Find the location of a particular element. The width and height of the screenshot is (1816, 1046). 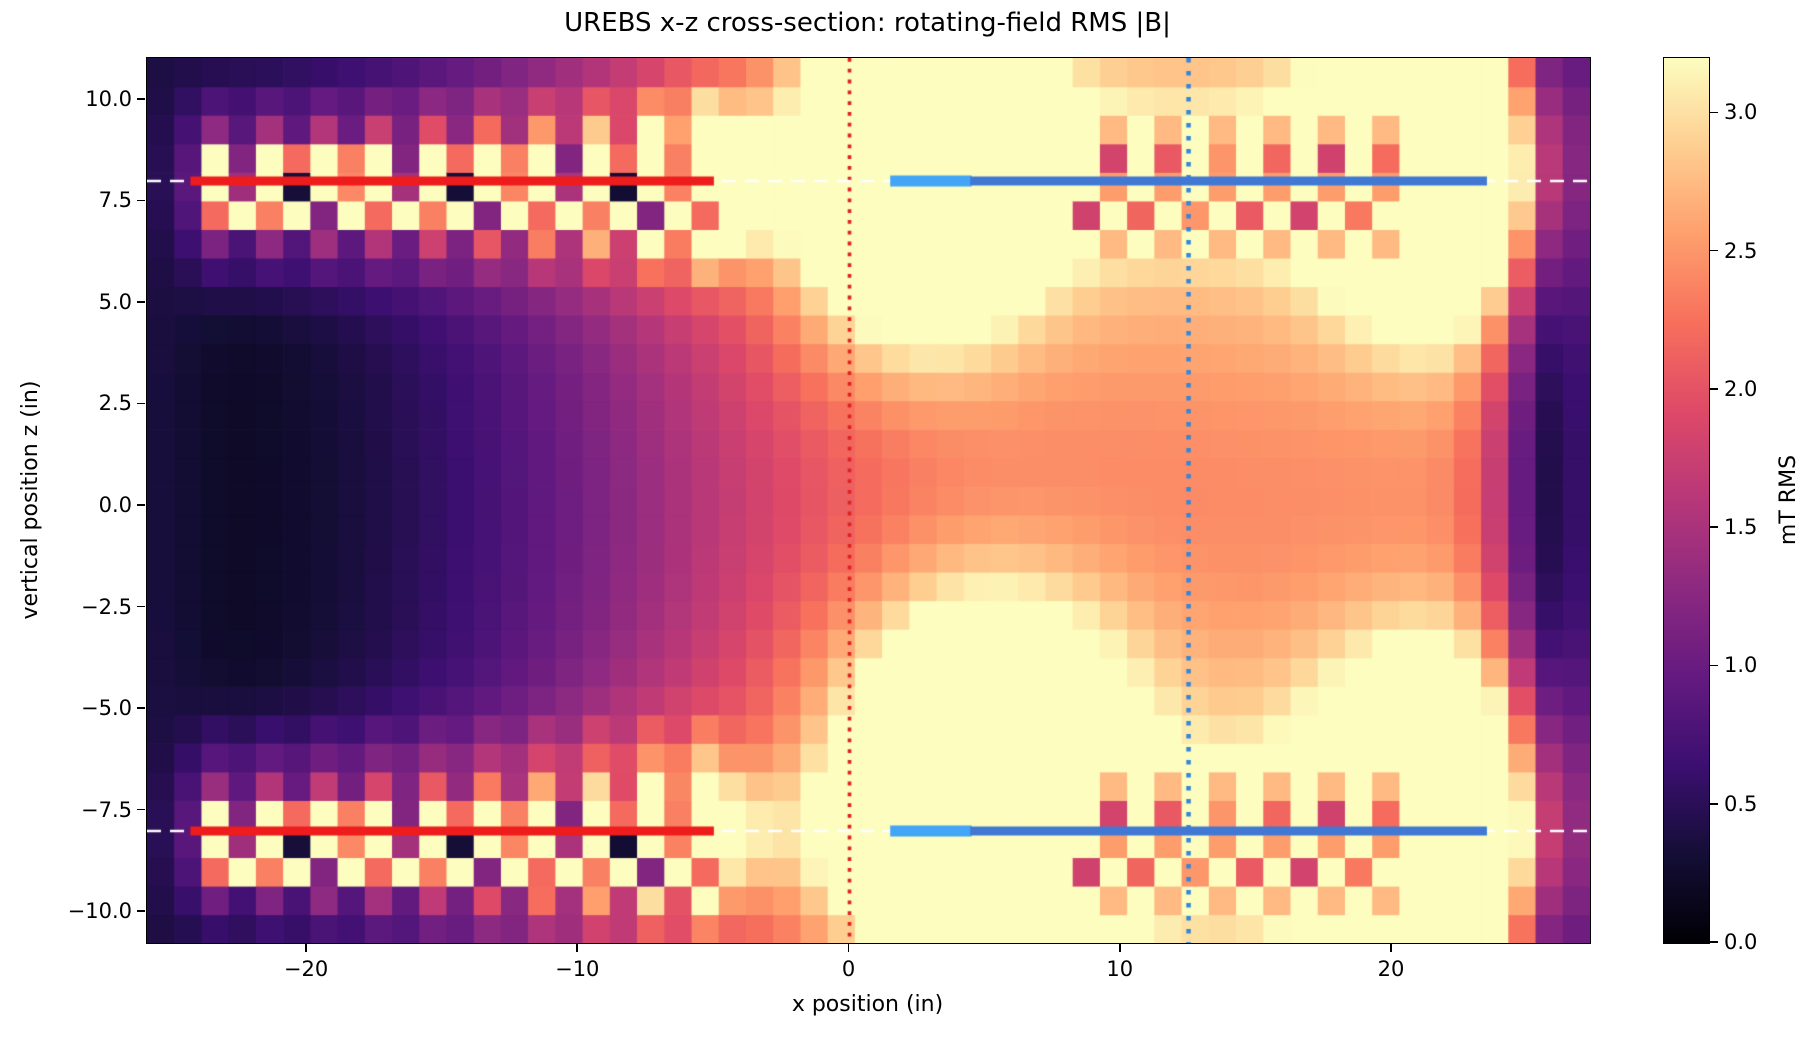

colorbar-tick-label: 2.0 is located at coordinates (1741, 388).